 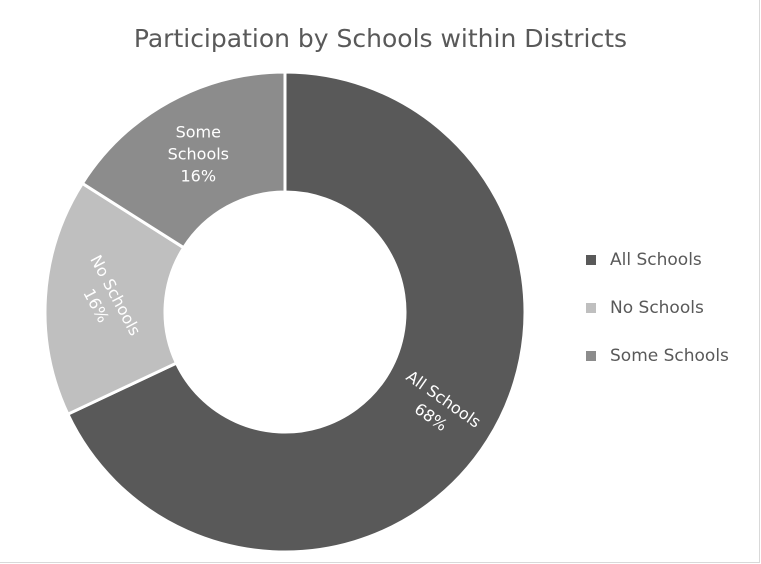 I want to click on legend-item-all-schools: All Schools, so click(x=657, y=260).